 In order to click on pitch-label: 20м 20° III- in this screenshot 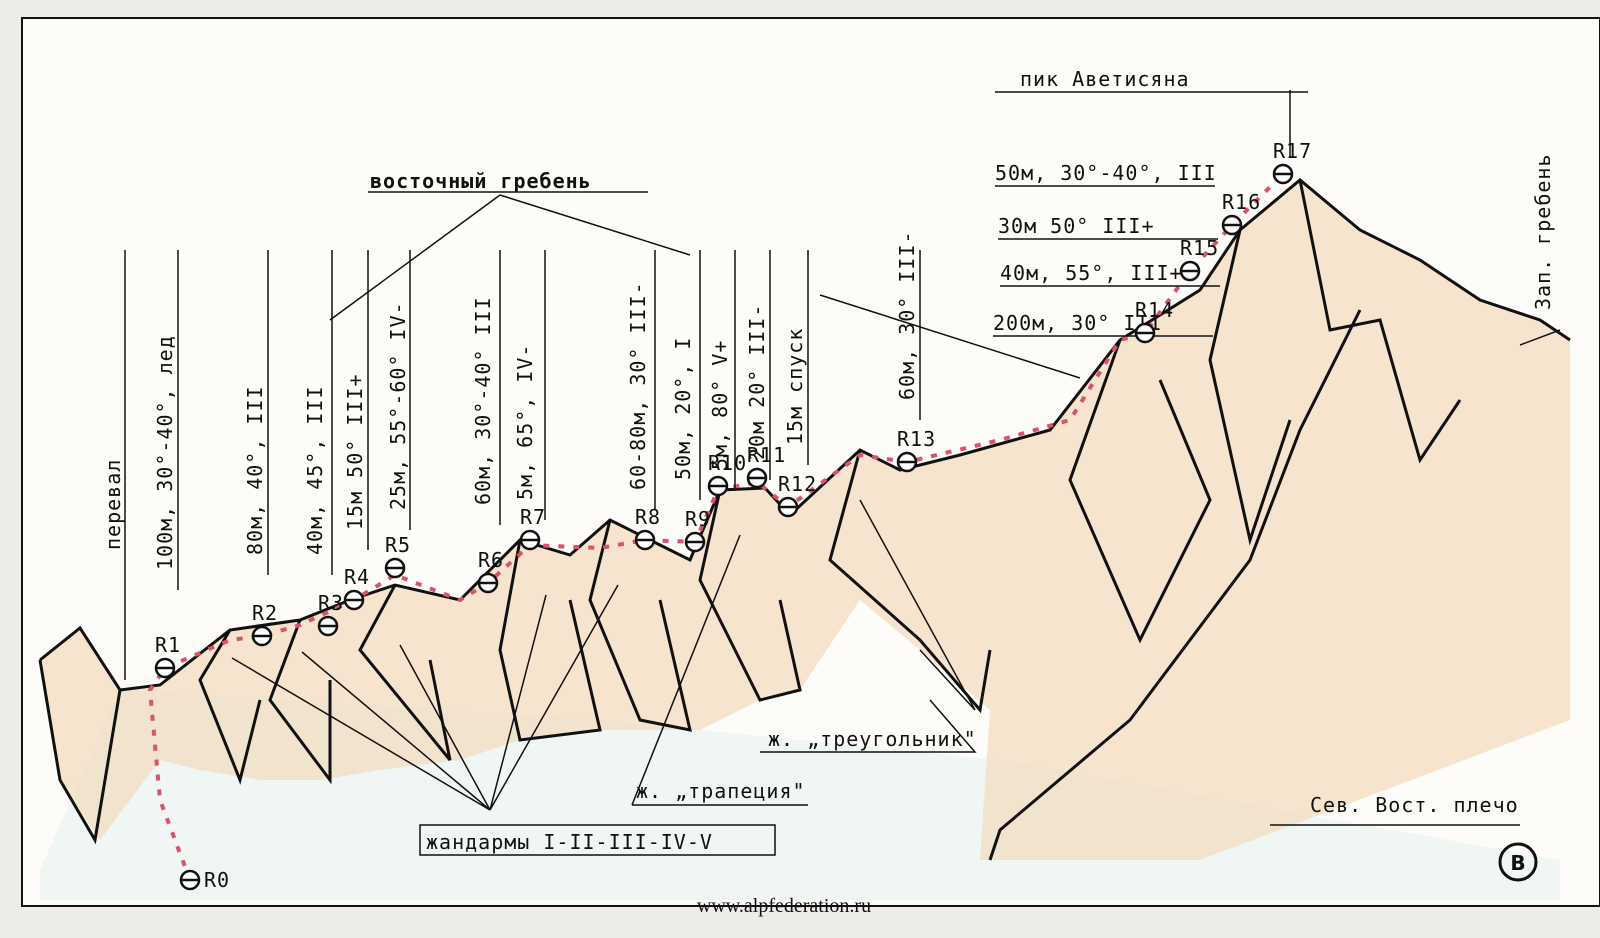, I will do `click(757, 382)`.